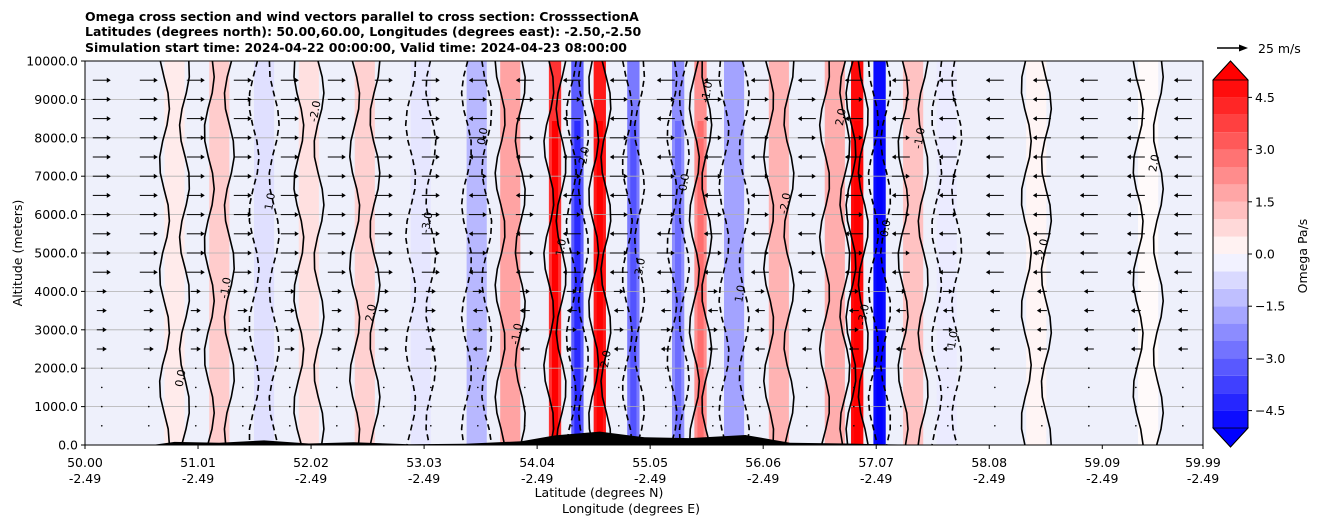 The image size is (1320, 526). What do you see at coordinates (56, 406) in the screenshot?
I see `y-tick-label-1: 1000.0` at bounding box center [56, 406].